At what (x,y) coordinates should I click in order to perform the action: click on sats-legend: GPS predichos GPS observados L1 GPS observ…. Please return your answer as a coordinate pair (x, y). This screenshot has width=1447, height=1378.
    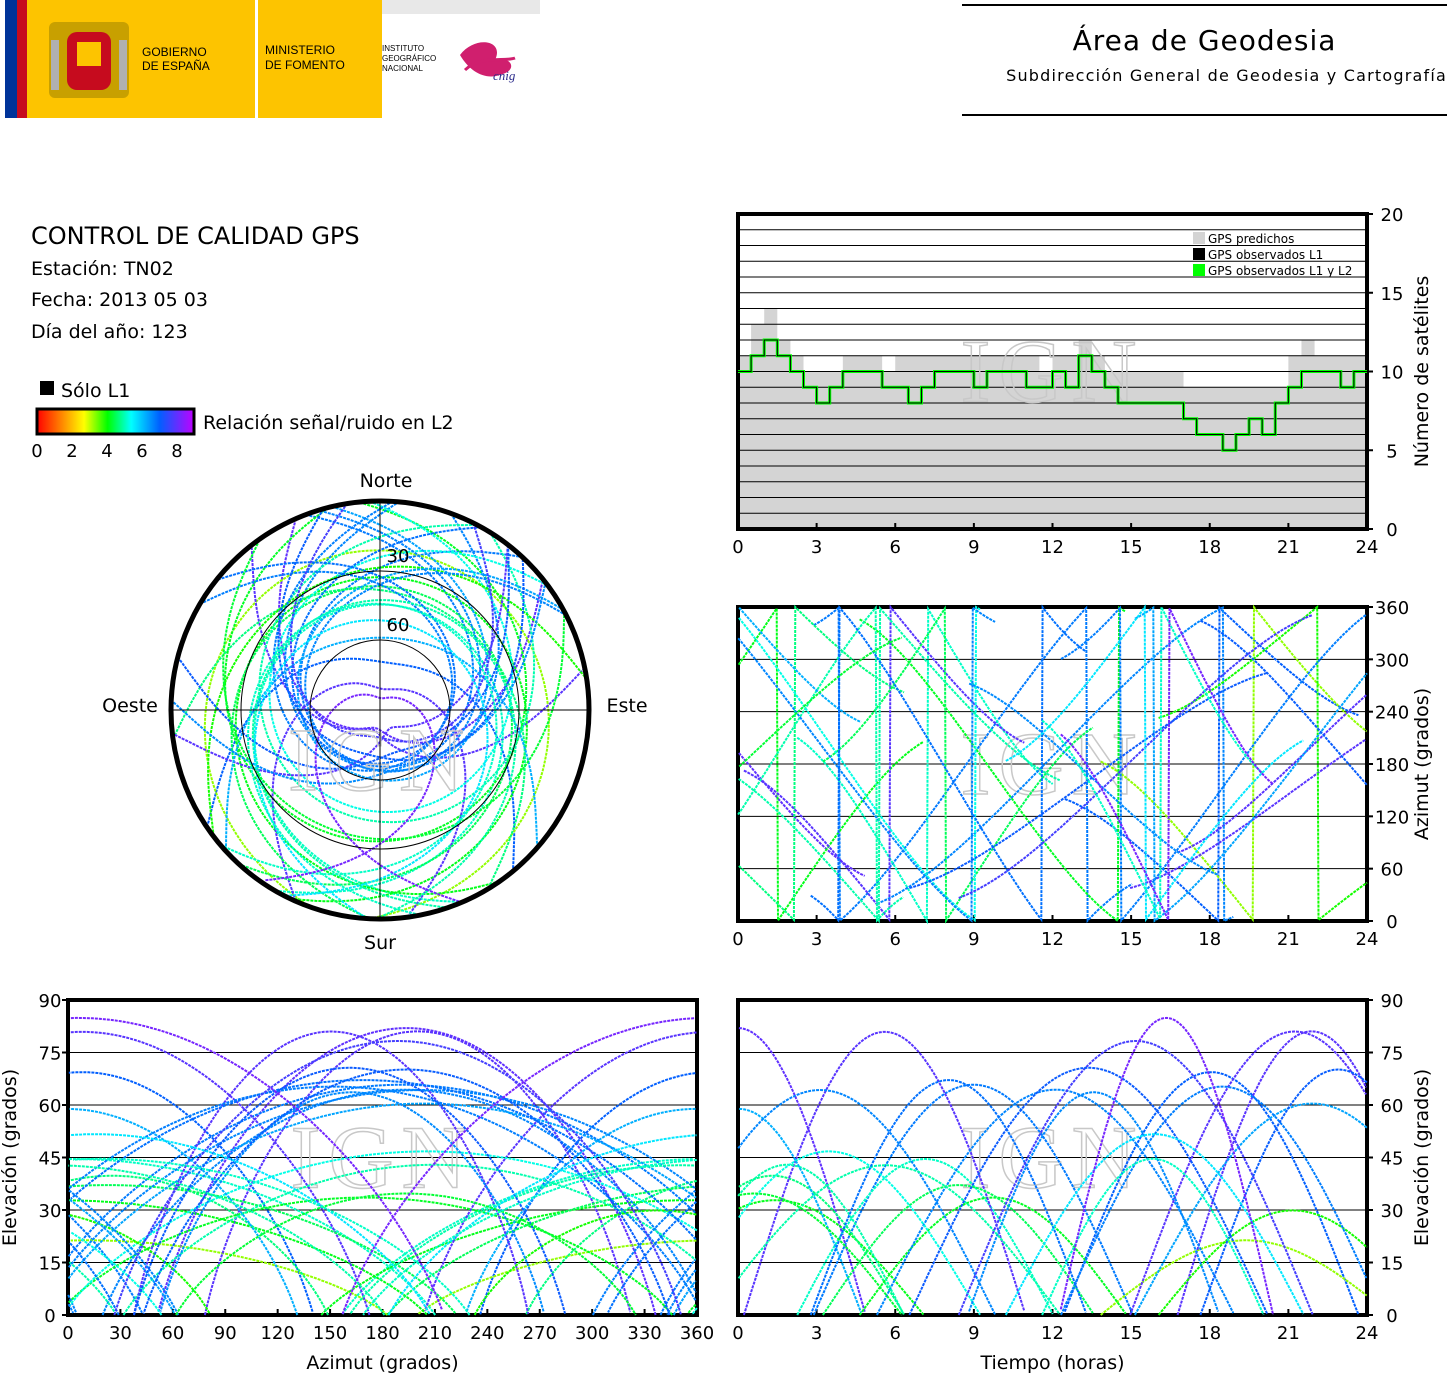
    Looking at the image, I should click on (1272, 255).